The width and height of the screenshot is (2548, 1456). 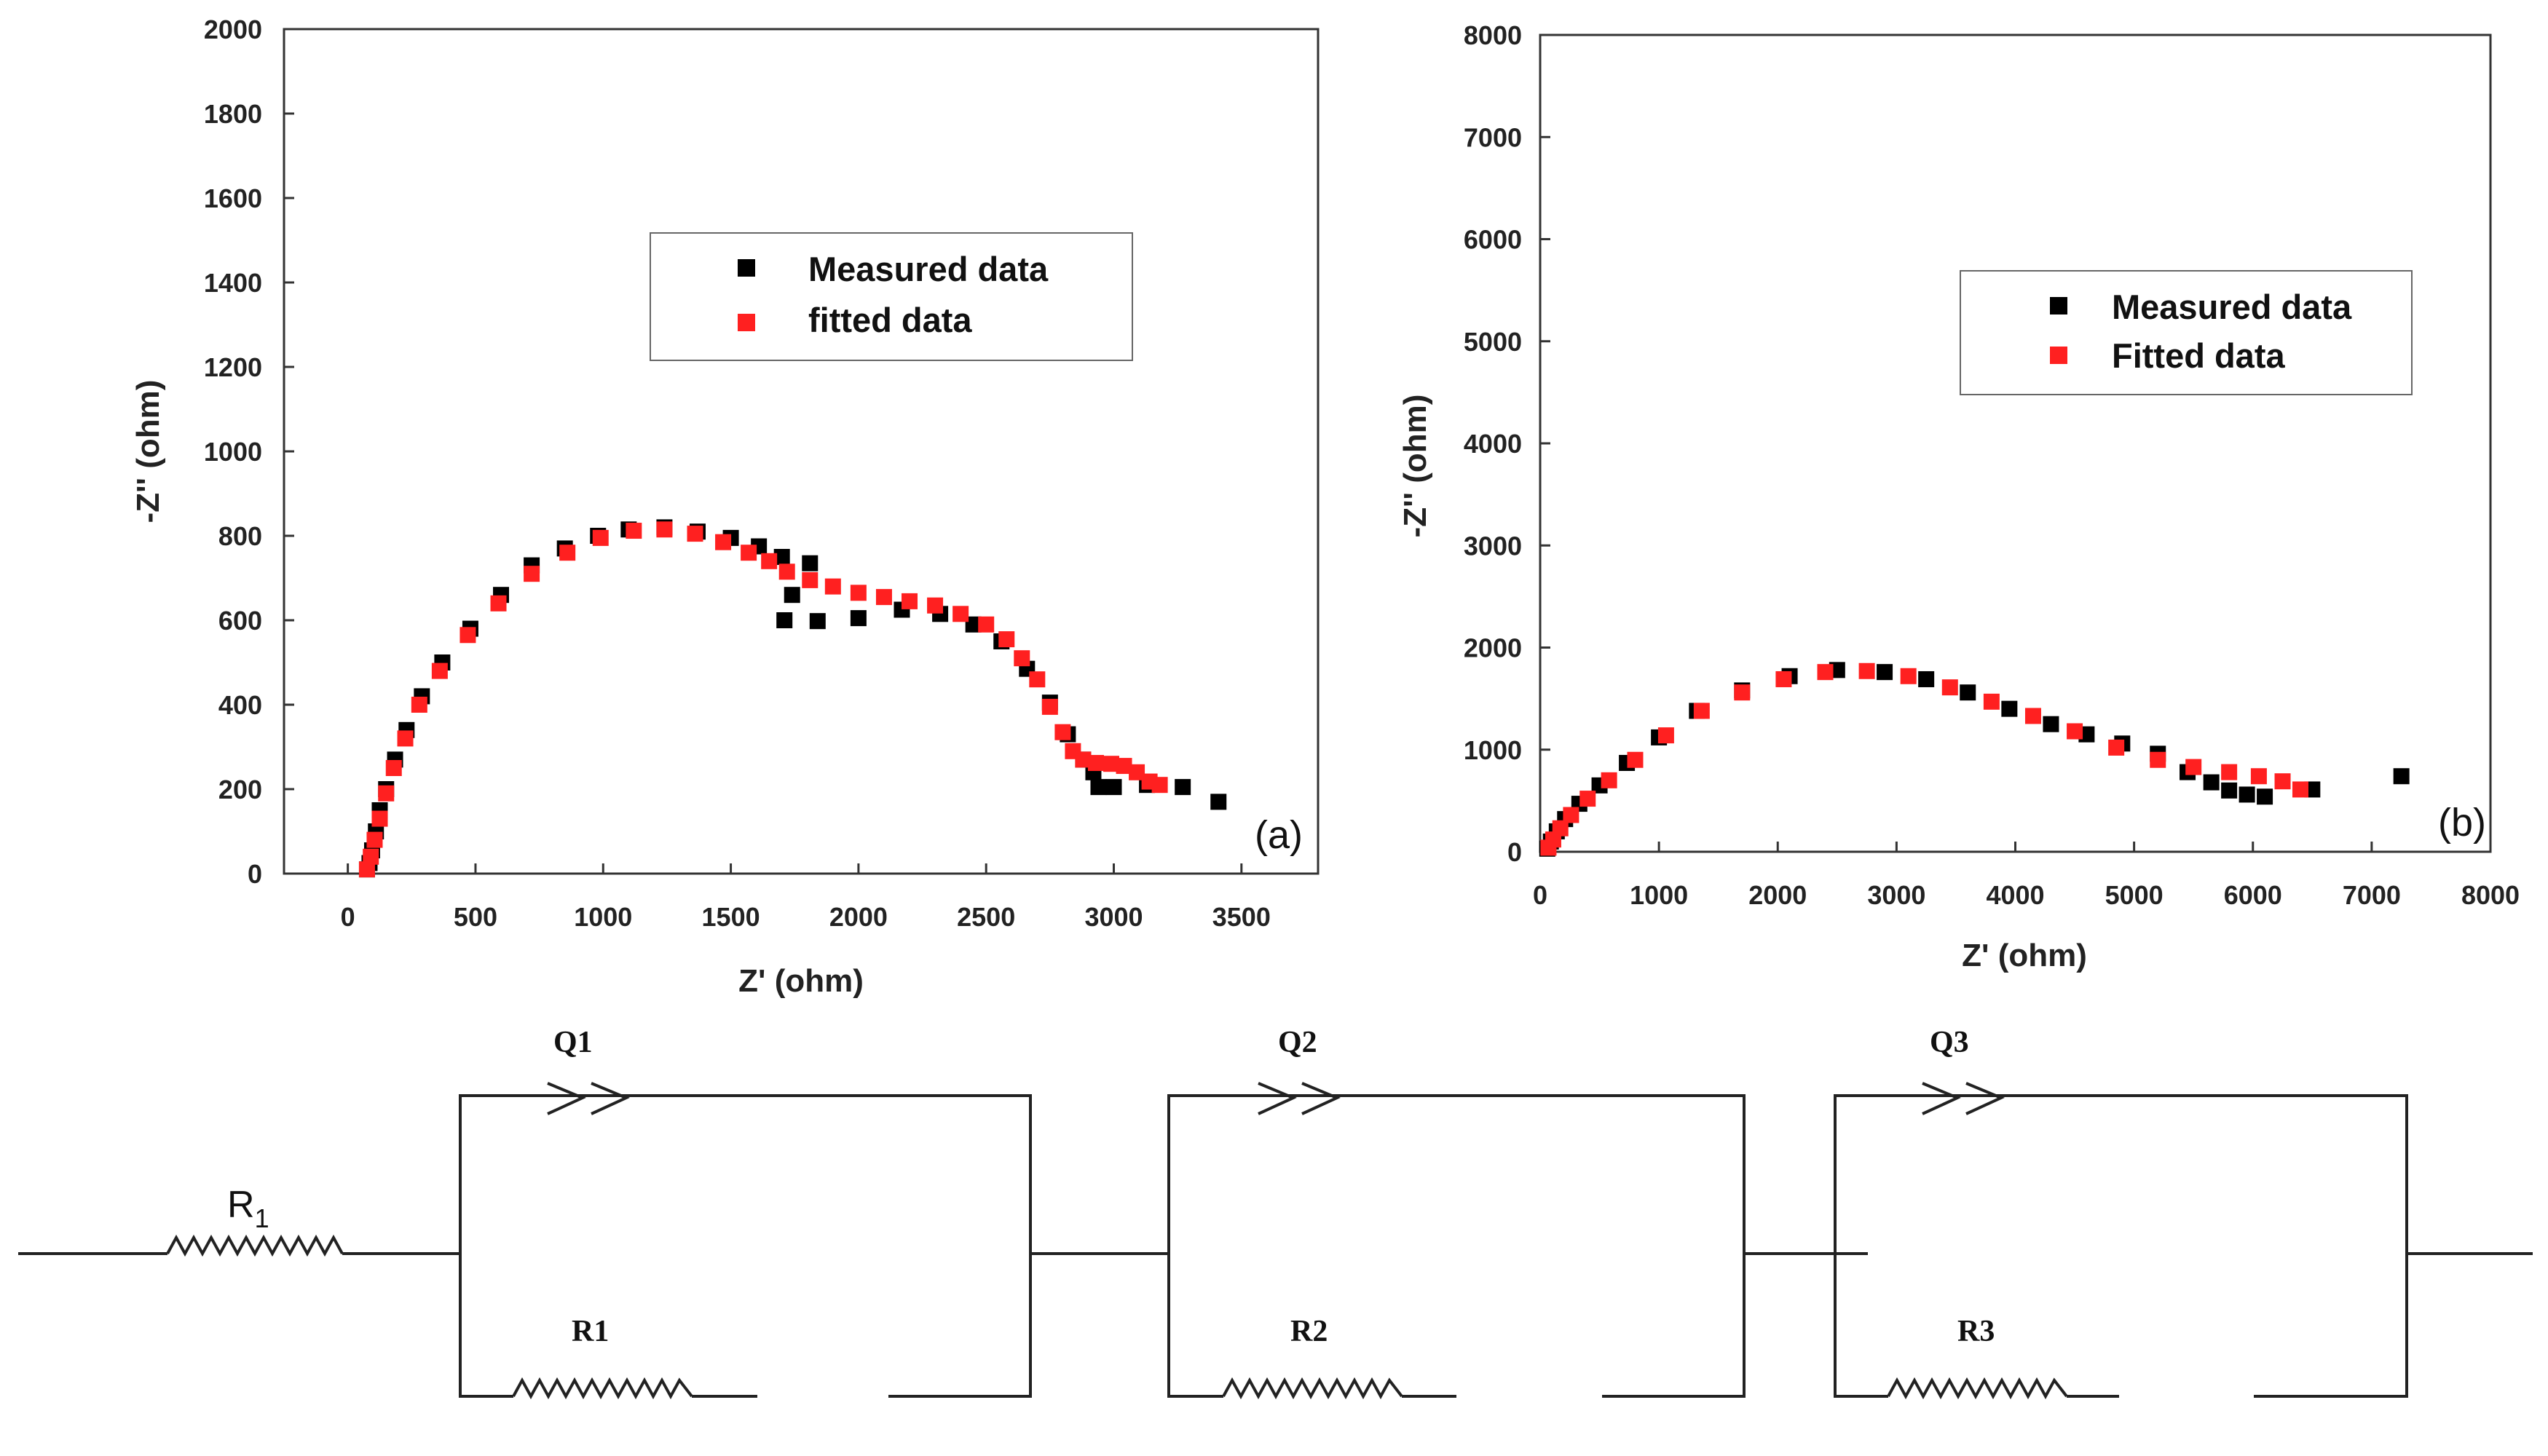 What do you see at coordinates (2121, 1213) in the screenshot?
I see `circuit-block-3: Q3 R3` at bounding box center [2121, 1213].